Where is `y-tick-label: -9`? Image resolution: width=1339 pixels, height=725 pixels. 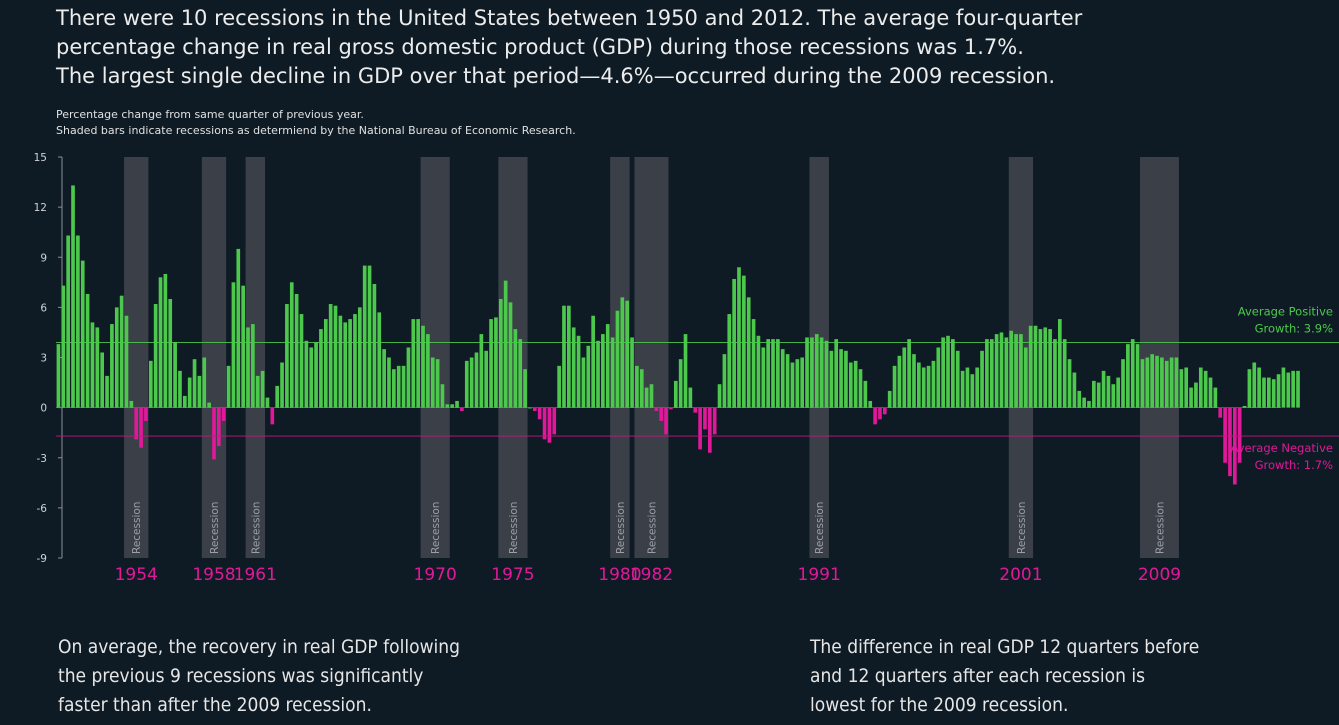
y-tick-label: -9 is located at coordinates (42, 559).